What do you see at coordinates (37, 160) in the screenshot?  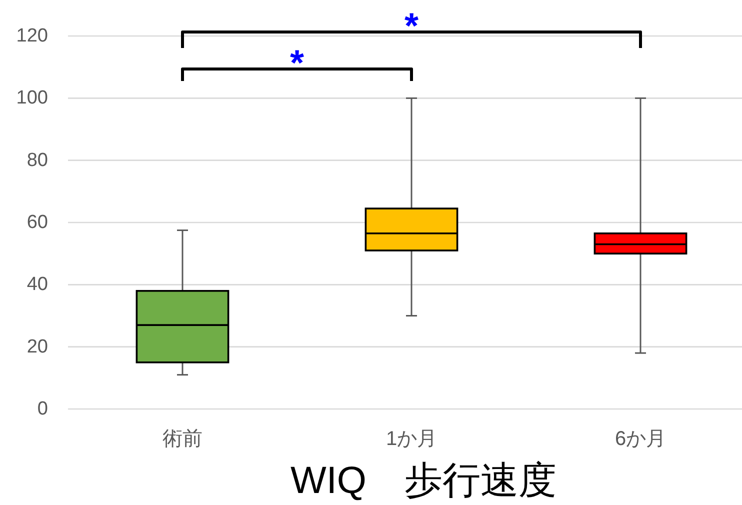 I see `y-tick-label: 80` at bounding box center [37, 160].